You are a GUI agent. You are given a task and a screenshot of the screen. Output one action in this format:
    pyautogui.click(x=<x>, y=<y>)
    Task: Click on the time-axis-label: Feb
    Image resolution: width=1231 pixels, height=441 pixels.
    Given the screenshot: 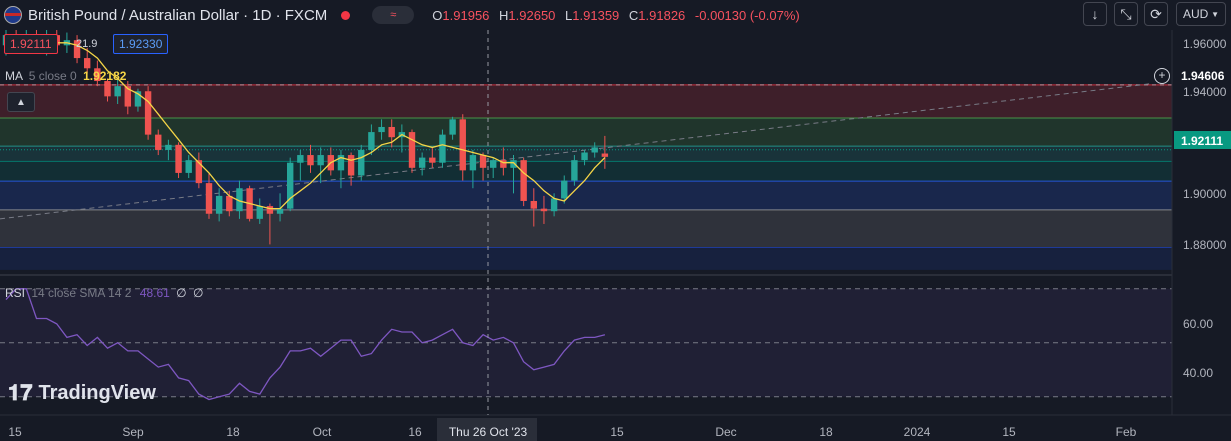 What is the action you would take?
    pyautogui.click(x=1126, y=432)
    